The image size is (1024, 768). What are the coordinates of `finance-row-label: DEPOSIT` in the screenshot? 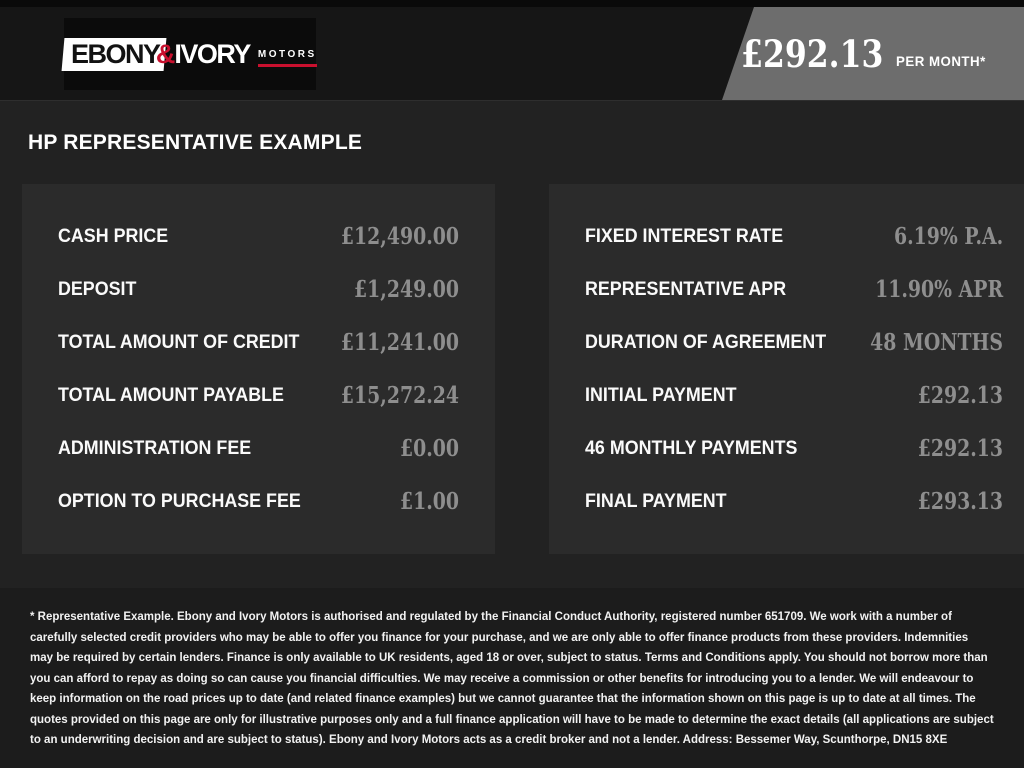 It's located at (97, 289).